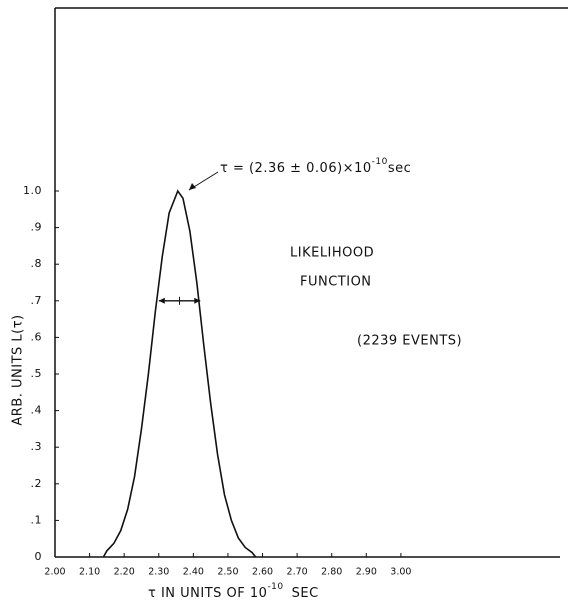  What do you see at coordinates (366, 572) in the screenshot?
I see `x-tick-label: 2.90` at bounding box center [366, 572].